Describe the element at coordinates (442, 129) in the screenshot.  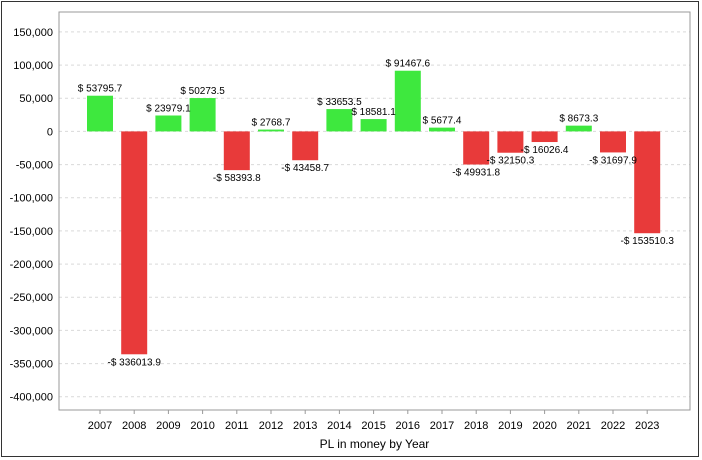
I see `bar-2017` at that location.